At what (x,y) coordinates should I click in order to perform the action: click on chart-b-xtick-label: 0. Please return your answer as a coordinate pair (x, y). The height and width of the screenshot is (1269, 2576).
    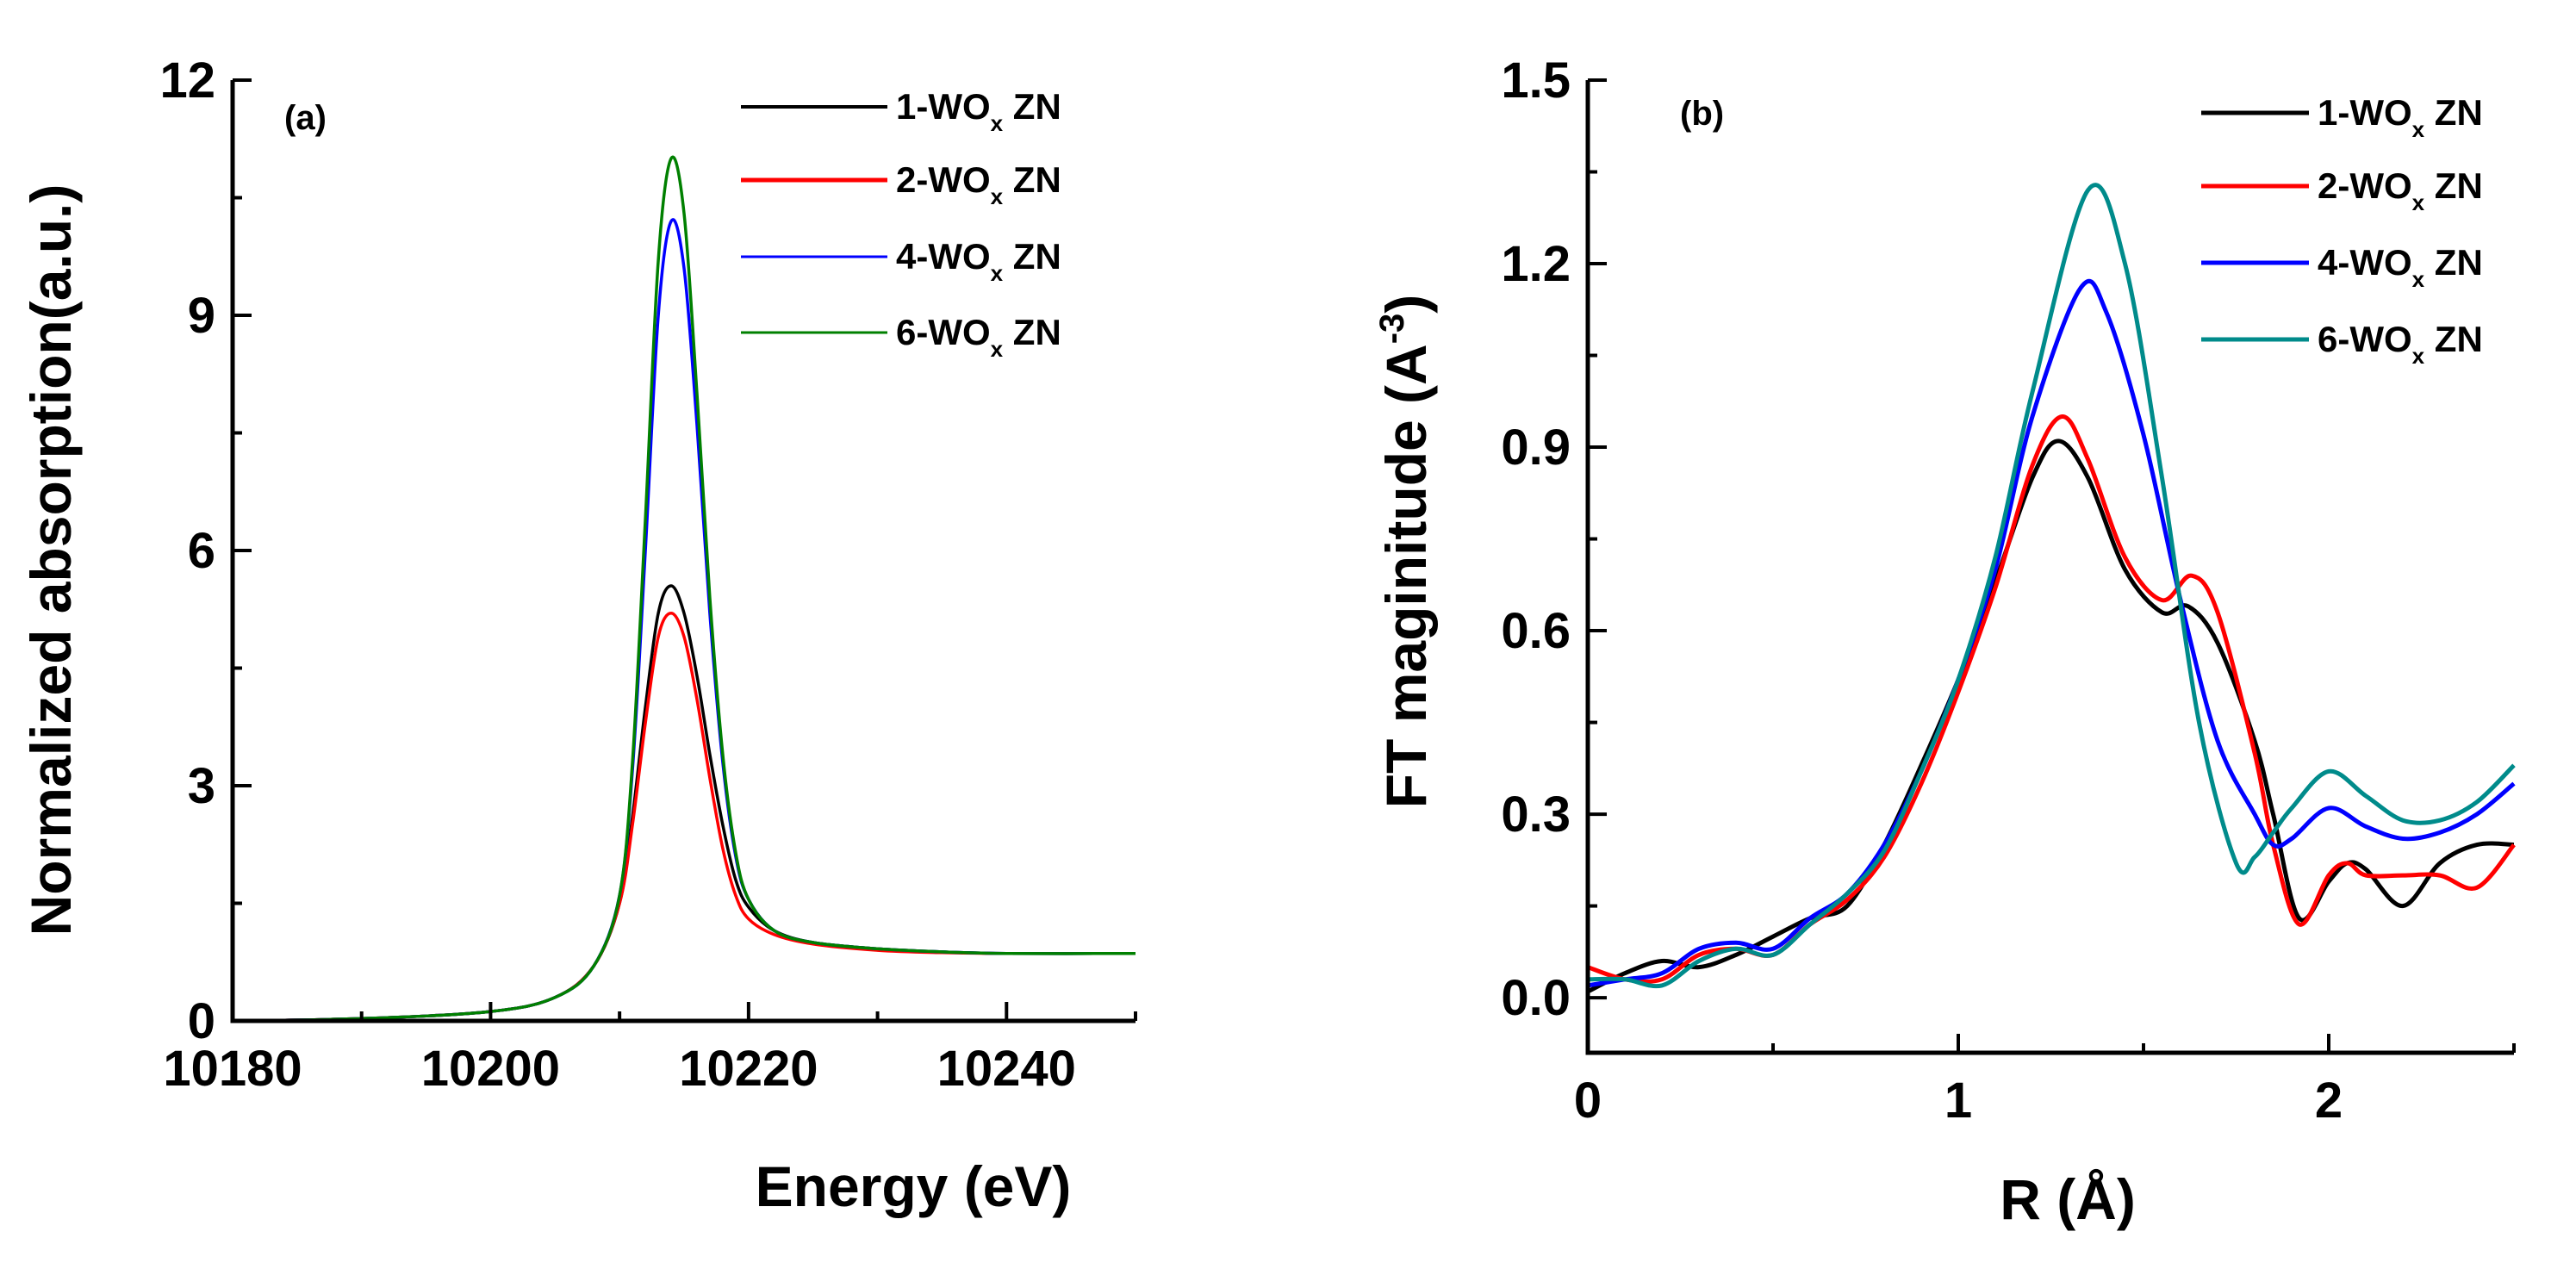
    Looking at the image, I should click on (1588, 1101).